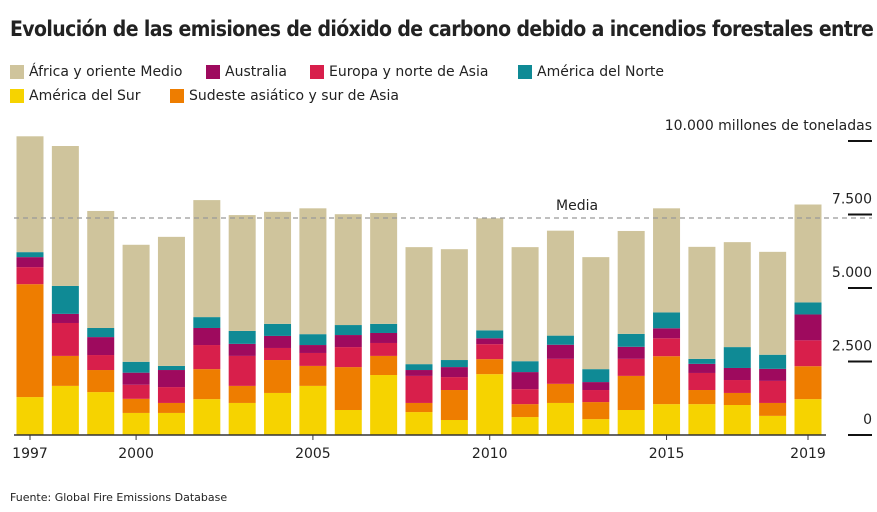 This screenshot has height=512, width=877. I want to click on x-tick-label: 2010, so click(490, 454).